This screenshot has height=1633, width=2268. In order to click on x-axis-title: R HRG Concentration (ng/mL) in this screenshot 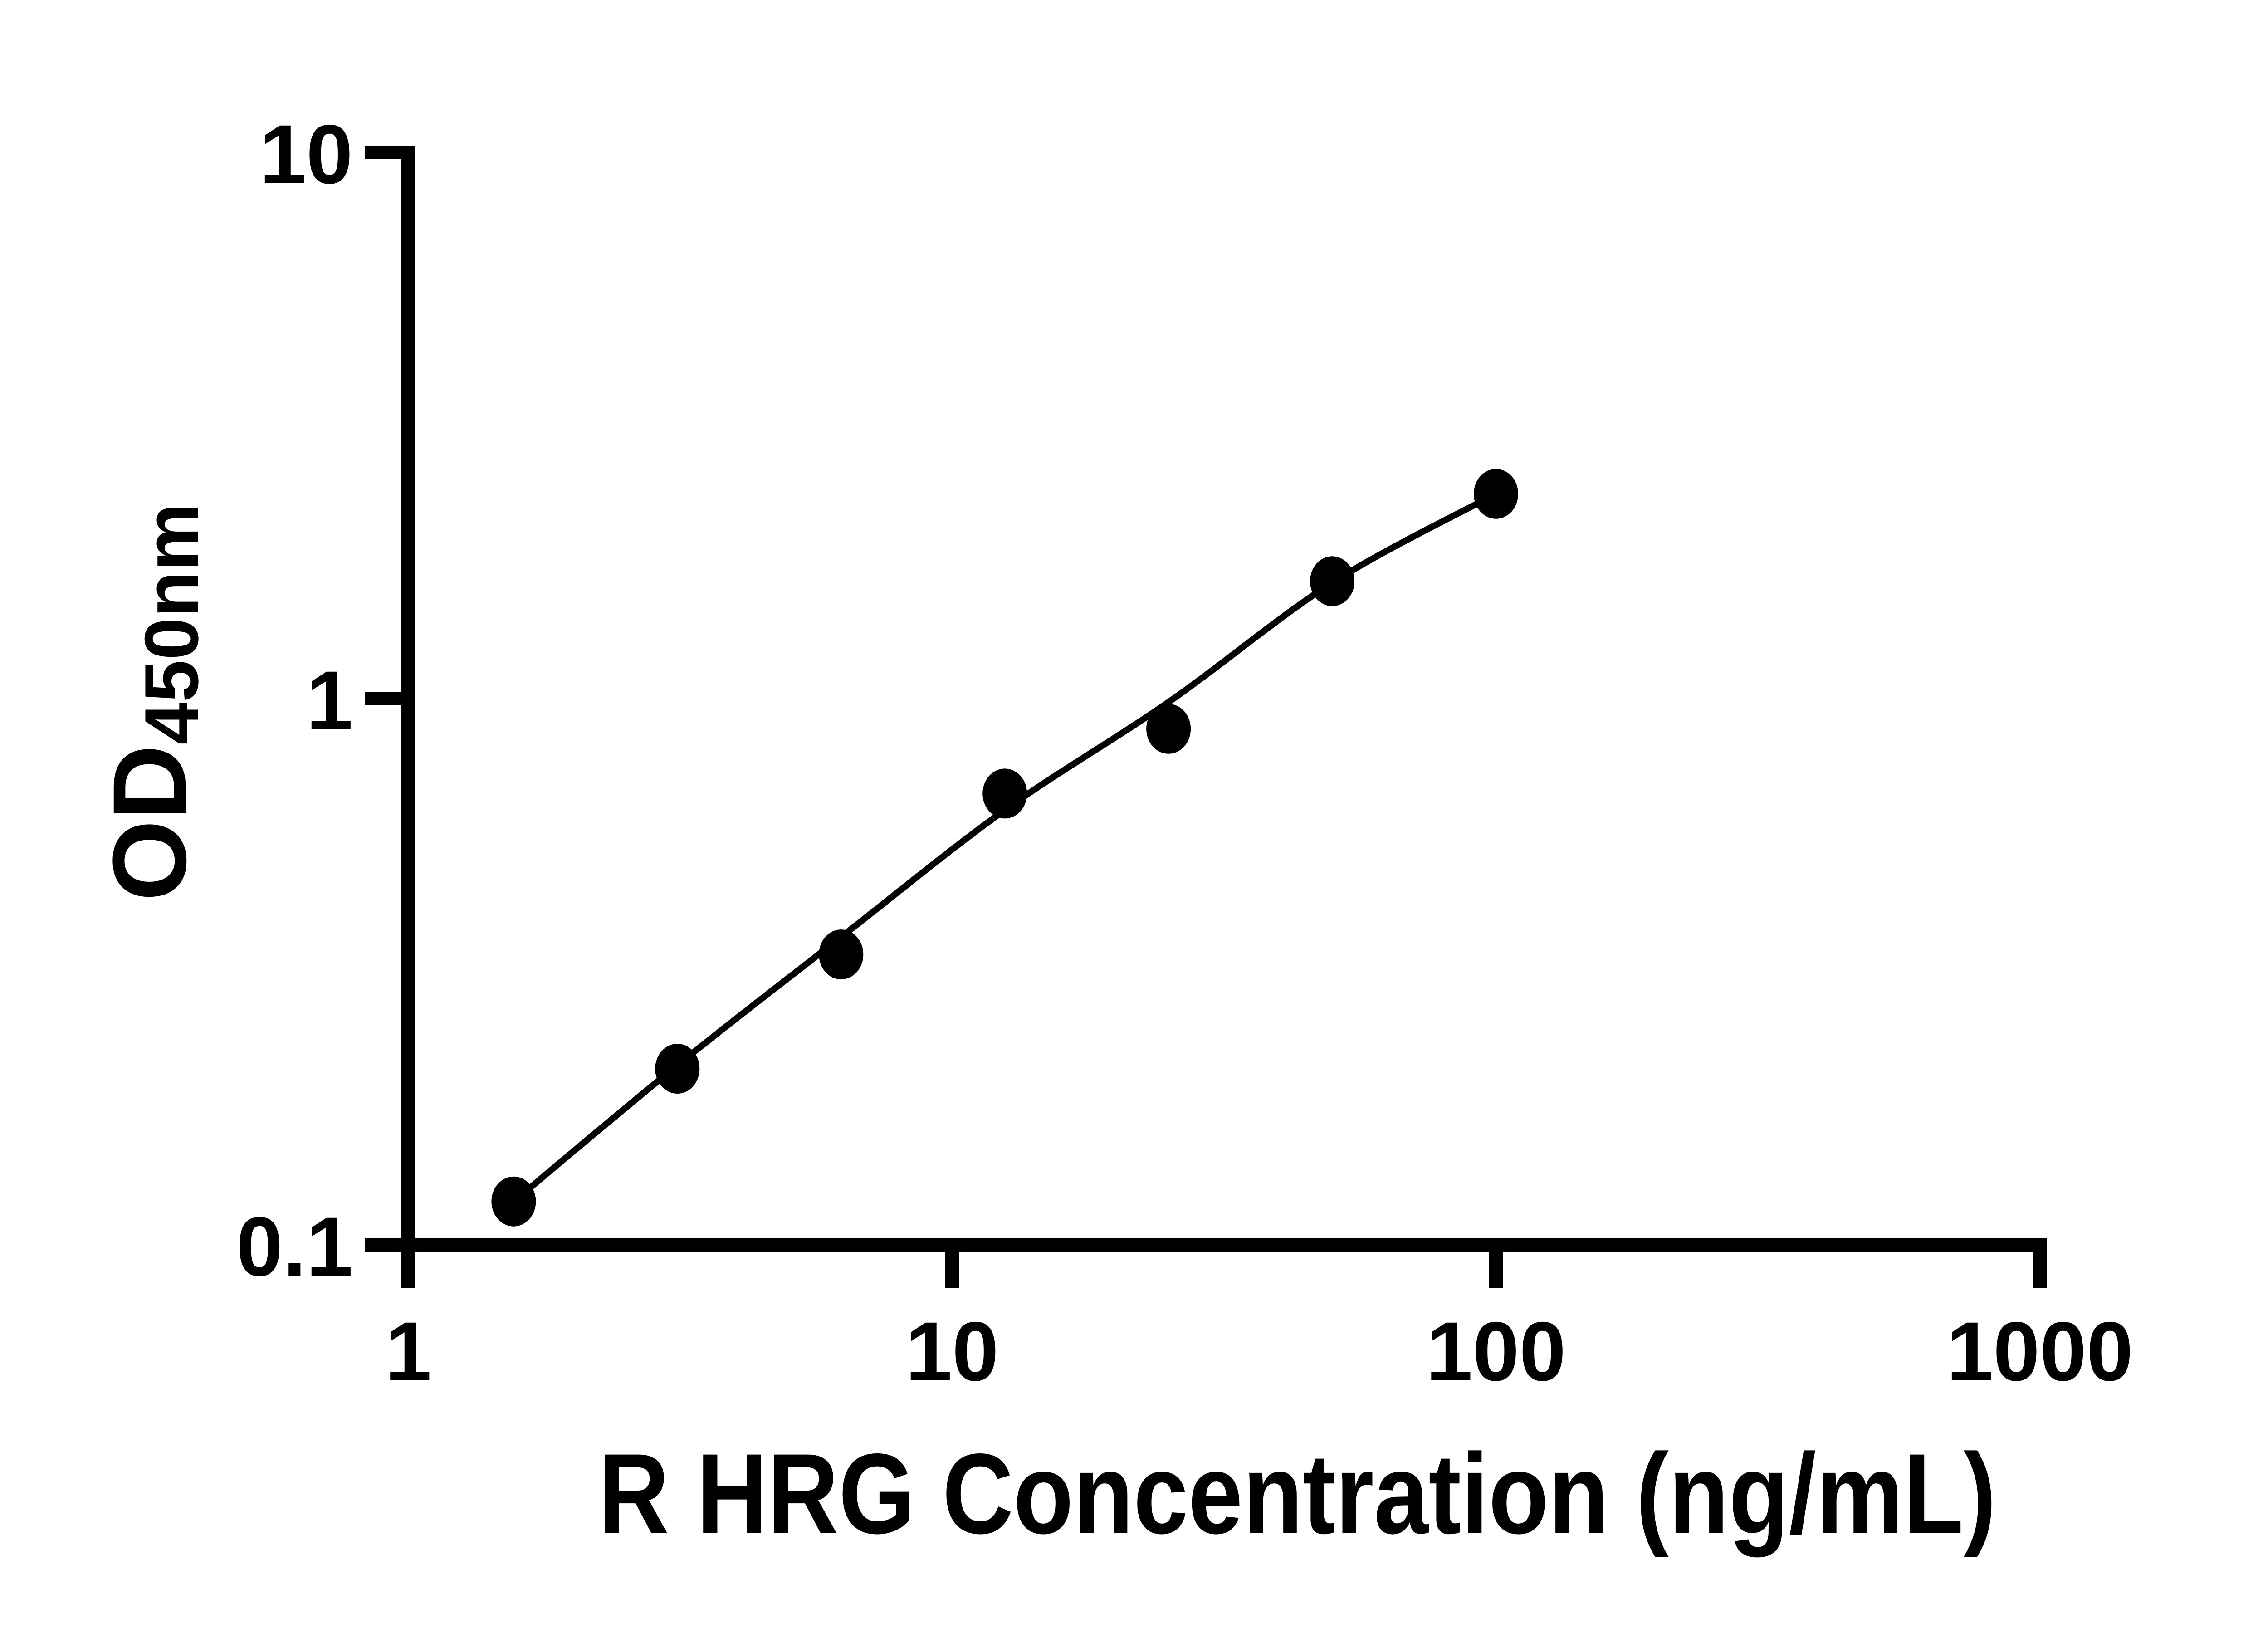, I will do `click(1297, 1494)`.